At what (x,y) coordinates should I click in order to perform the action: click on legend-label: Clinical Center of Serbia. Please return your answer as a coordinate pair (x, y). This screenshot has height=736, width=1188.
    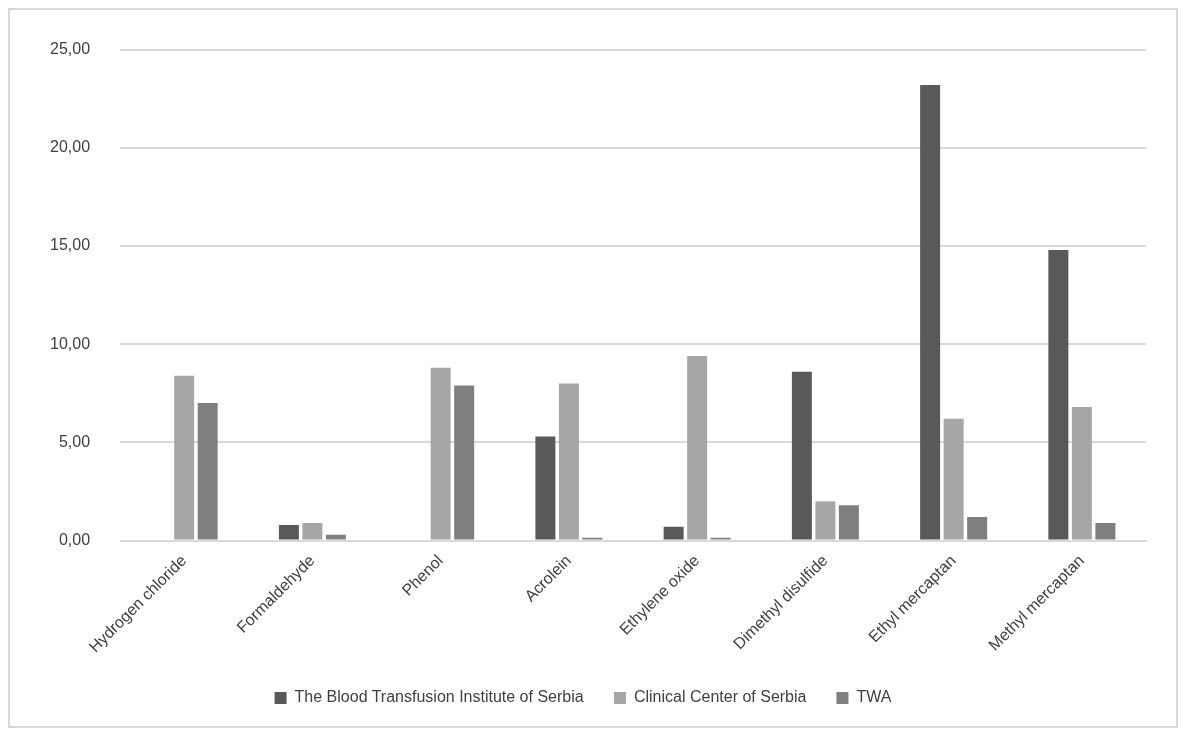
    Looking at the image, I should click on (720, 697).